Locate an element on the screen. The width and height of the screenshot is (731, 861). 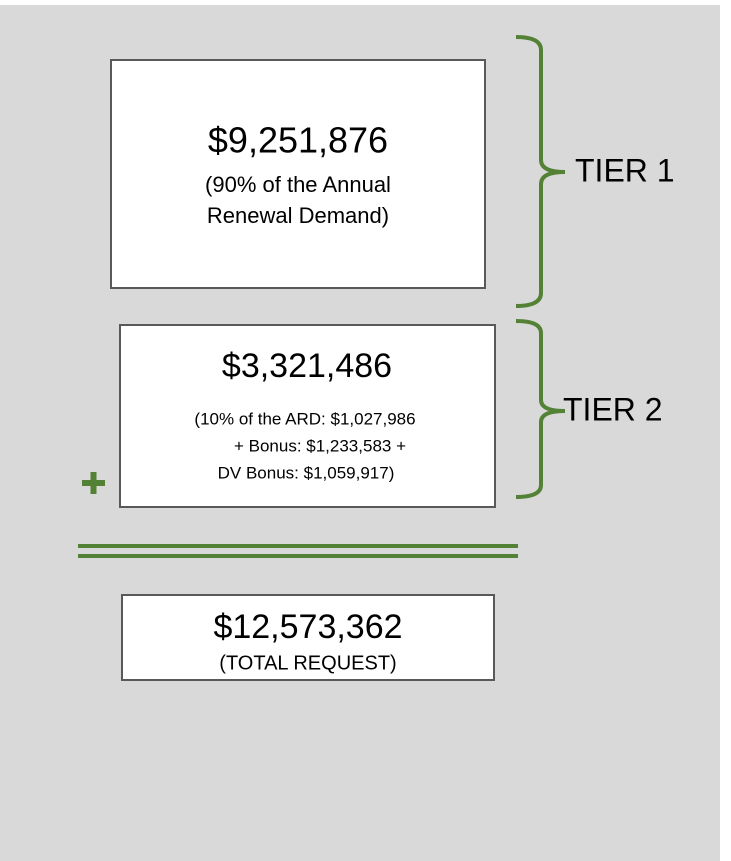
tier1-brace is located at coordinates (540, 171).